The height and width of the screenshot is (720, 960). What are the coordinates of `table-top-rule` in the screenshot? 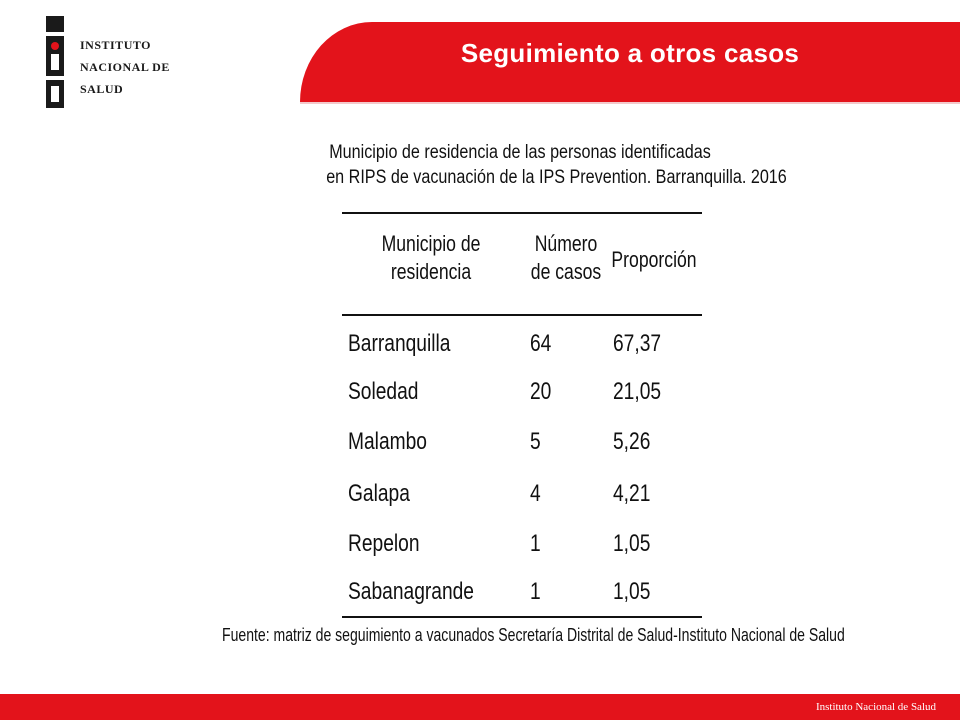 It's located at (522, 213).